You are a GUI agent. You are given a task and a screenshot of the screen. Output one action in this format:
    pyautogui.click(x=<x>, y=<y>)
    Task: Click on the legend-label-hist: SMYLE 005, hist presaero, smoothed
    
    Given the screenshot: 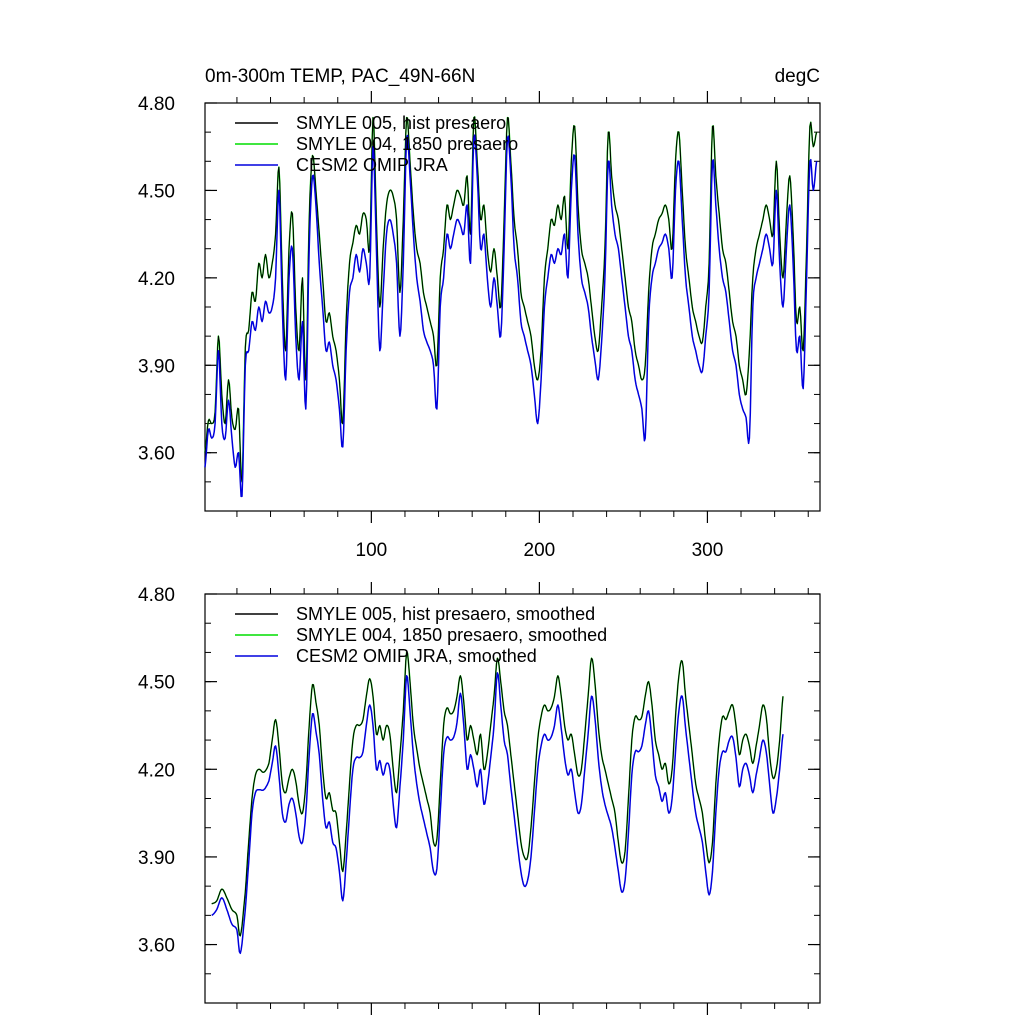 What is the action you would take?
    pyautogui.click(x=445, y=614)
    